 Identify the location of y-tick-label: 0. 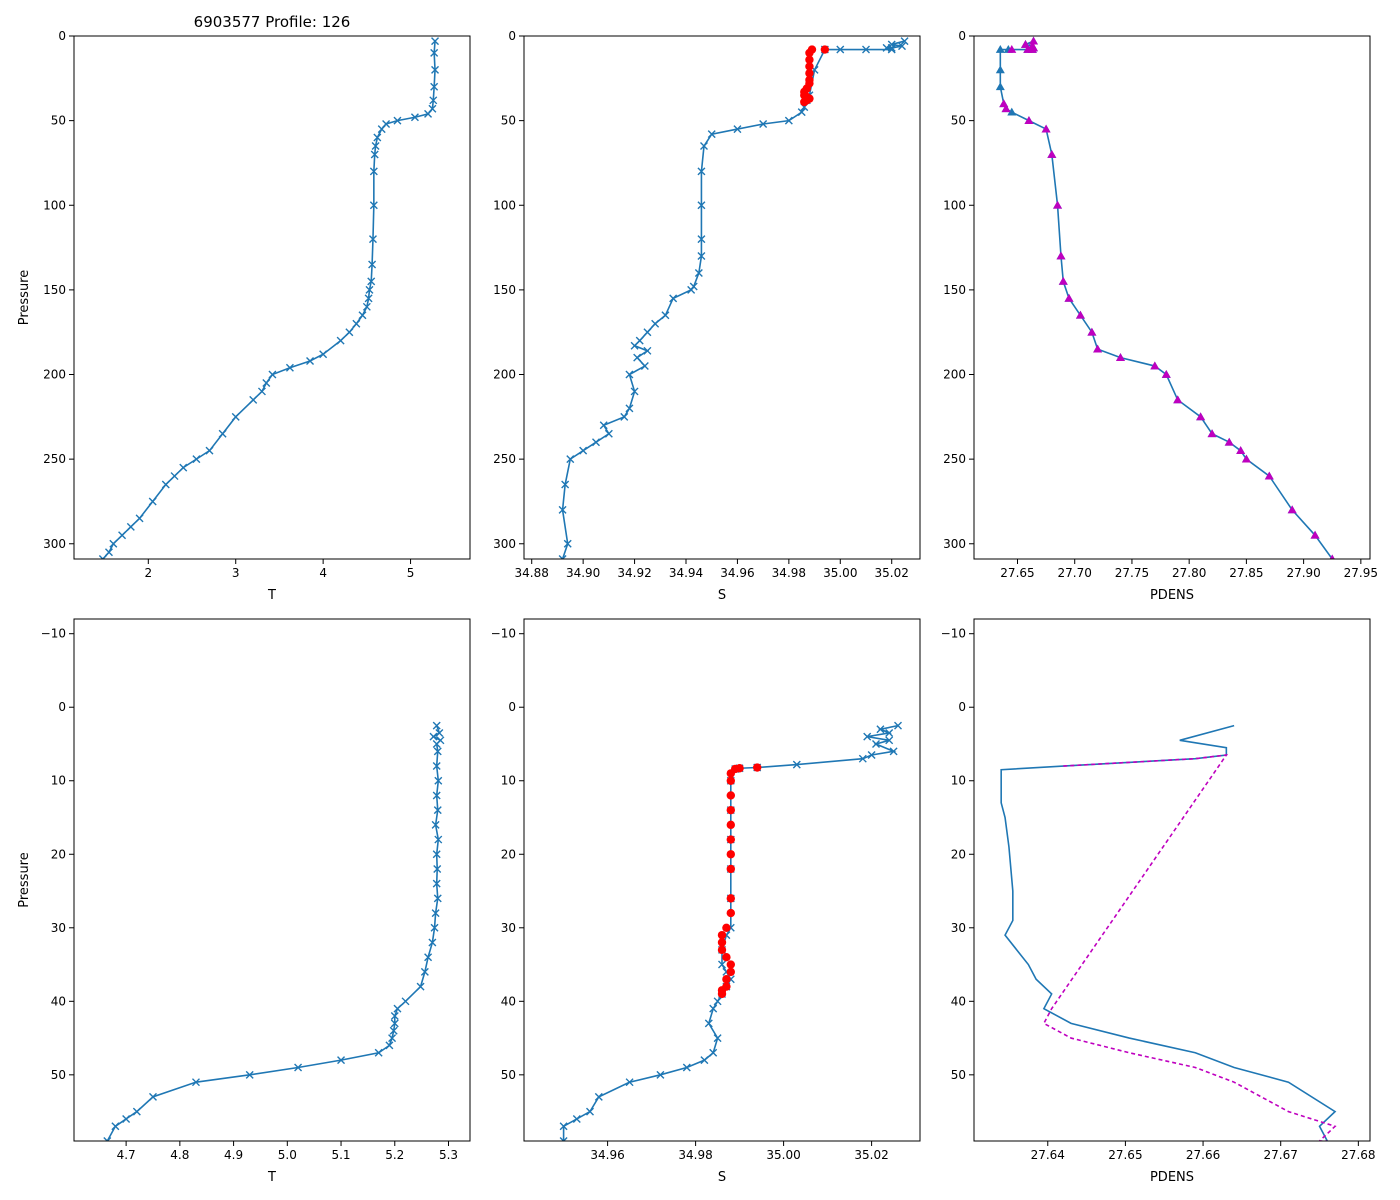
(512, 707).